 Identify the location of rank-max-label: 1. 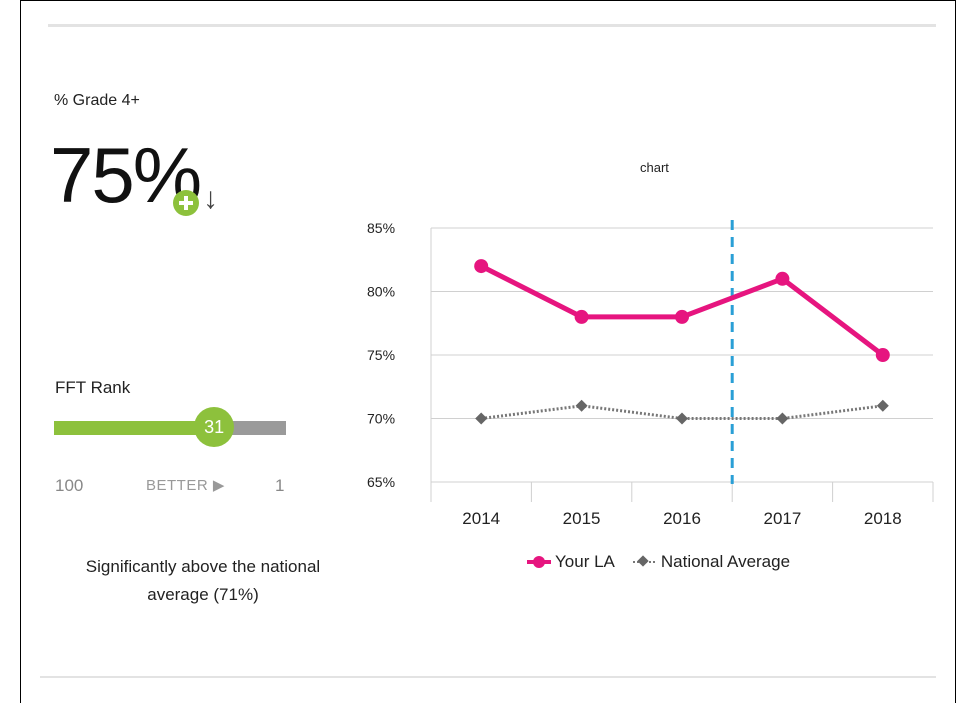
(280, 485).